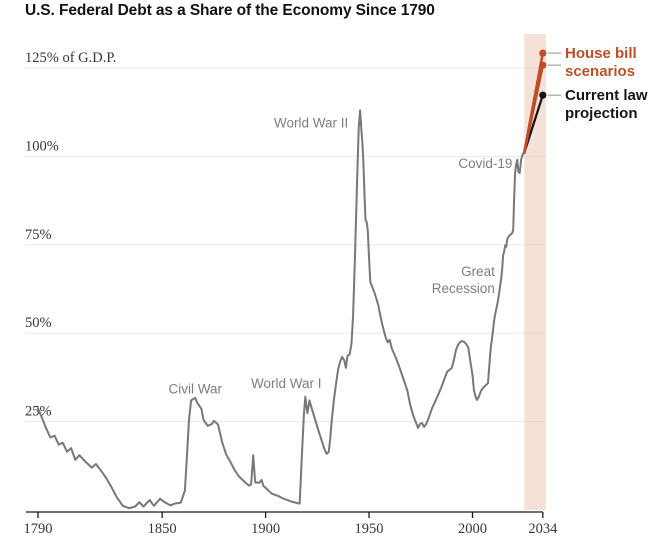  Describe the element at coordinates (600, 71) in the screenshot. I see `legend-house-bill-line2: scenarios` at that location.